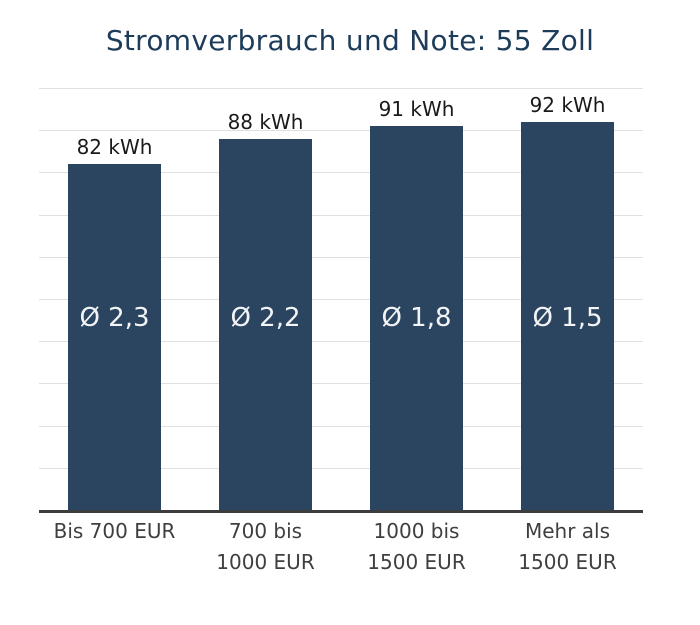 The width and height of the screenshot is (700, 625). What do you see at coordinates (265, 121) in the screenshot?
I see `bar-value-label: 88 kWh` at bounding box center [265, 121].